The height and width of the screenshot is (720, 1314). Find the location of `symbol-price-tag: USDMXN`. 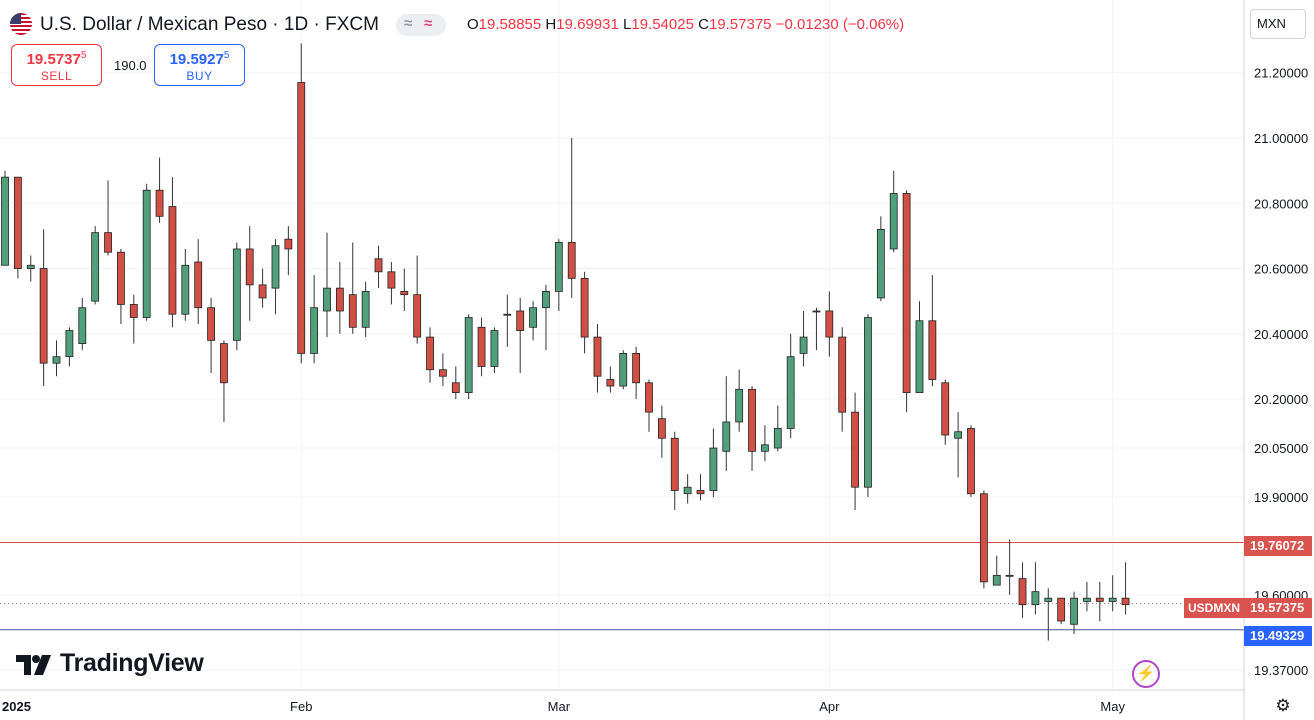

symbol-price-tag: USDMXN is located at coordinates (1214, 608).